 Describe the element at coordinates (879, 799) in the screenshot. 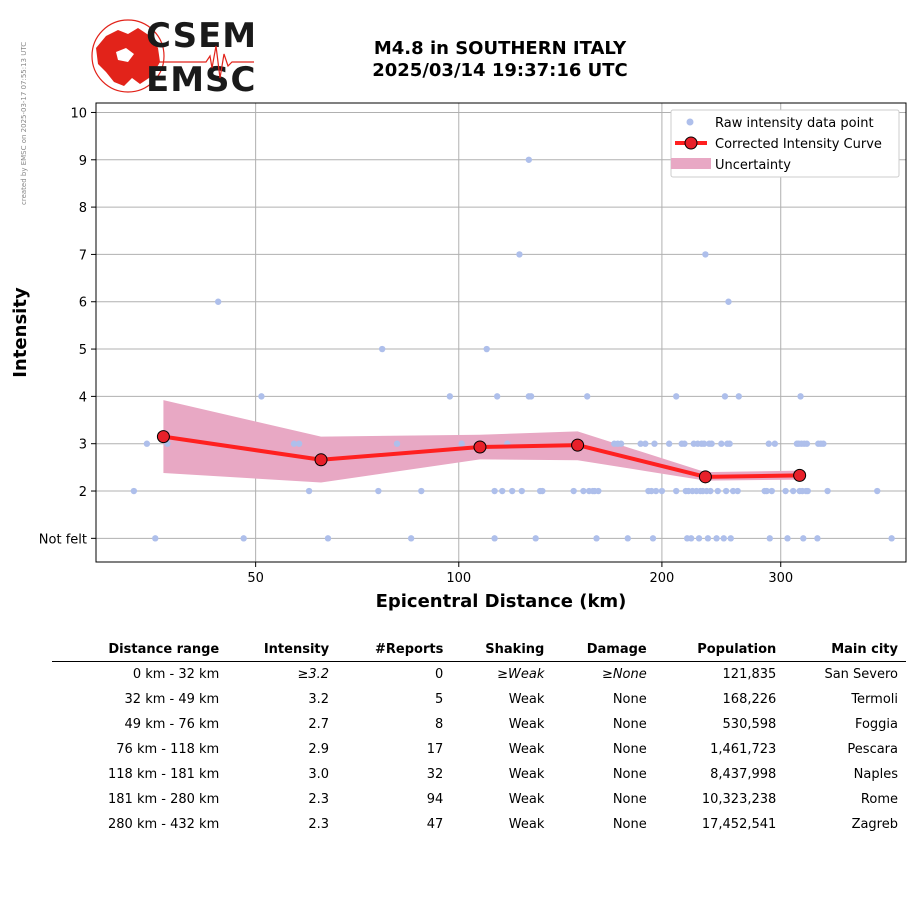

I see `table-cell: Rome` at that location.